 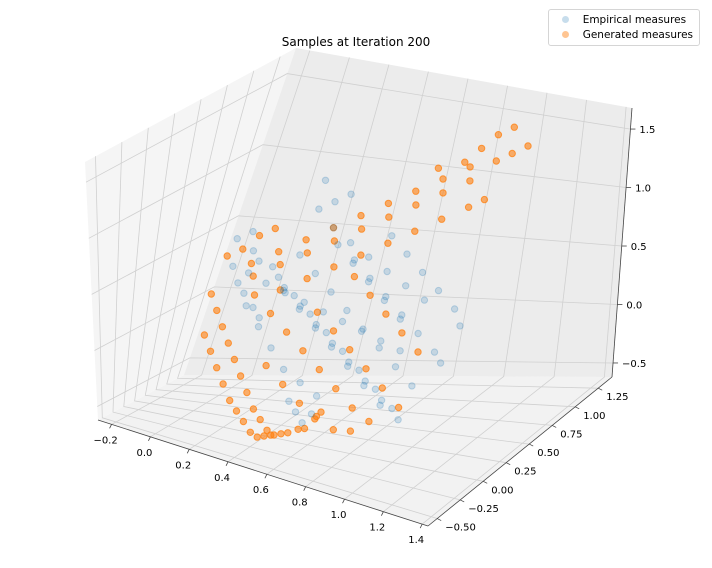 What do you see at coordinates (634, 364) in the screenshot?
I see `z-tick-label: −0.5` at bounding box center [634, 364].